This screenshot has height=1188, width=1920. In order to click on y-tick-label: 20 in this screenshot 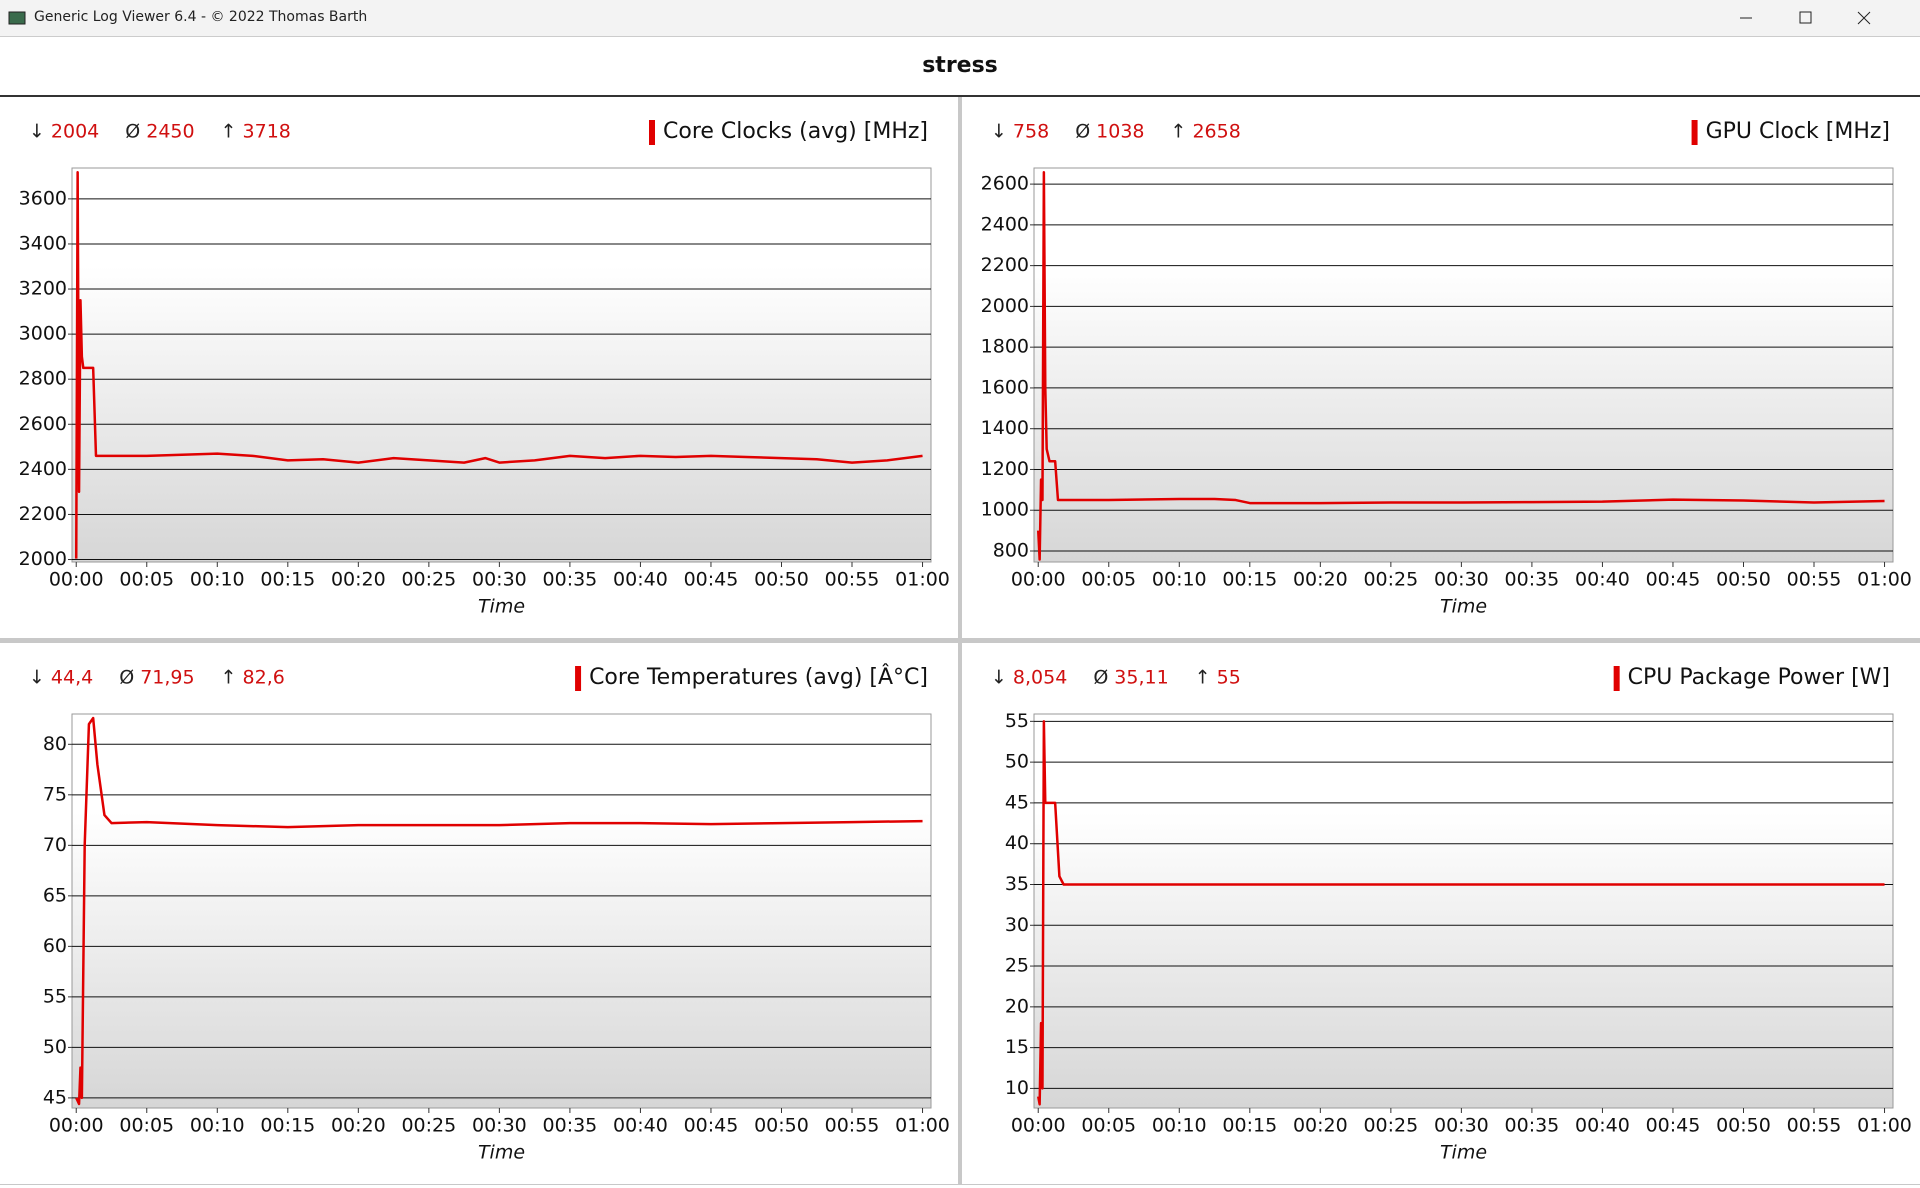, I will do `click(1017, 1006)`.